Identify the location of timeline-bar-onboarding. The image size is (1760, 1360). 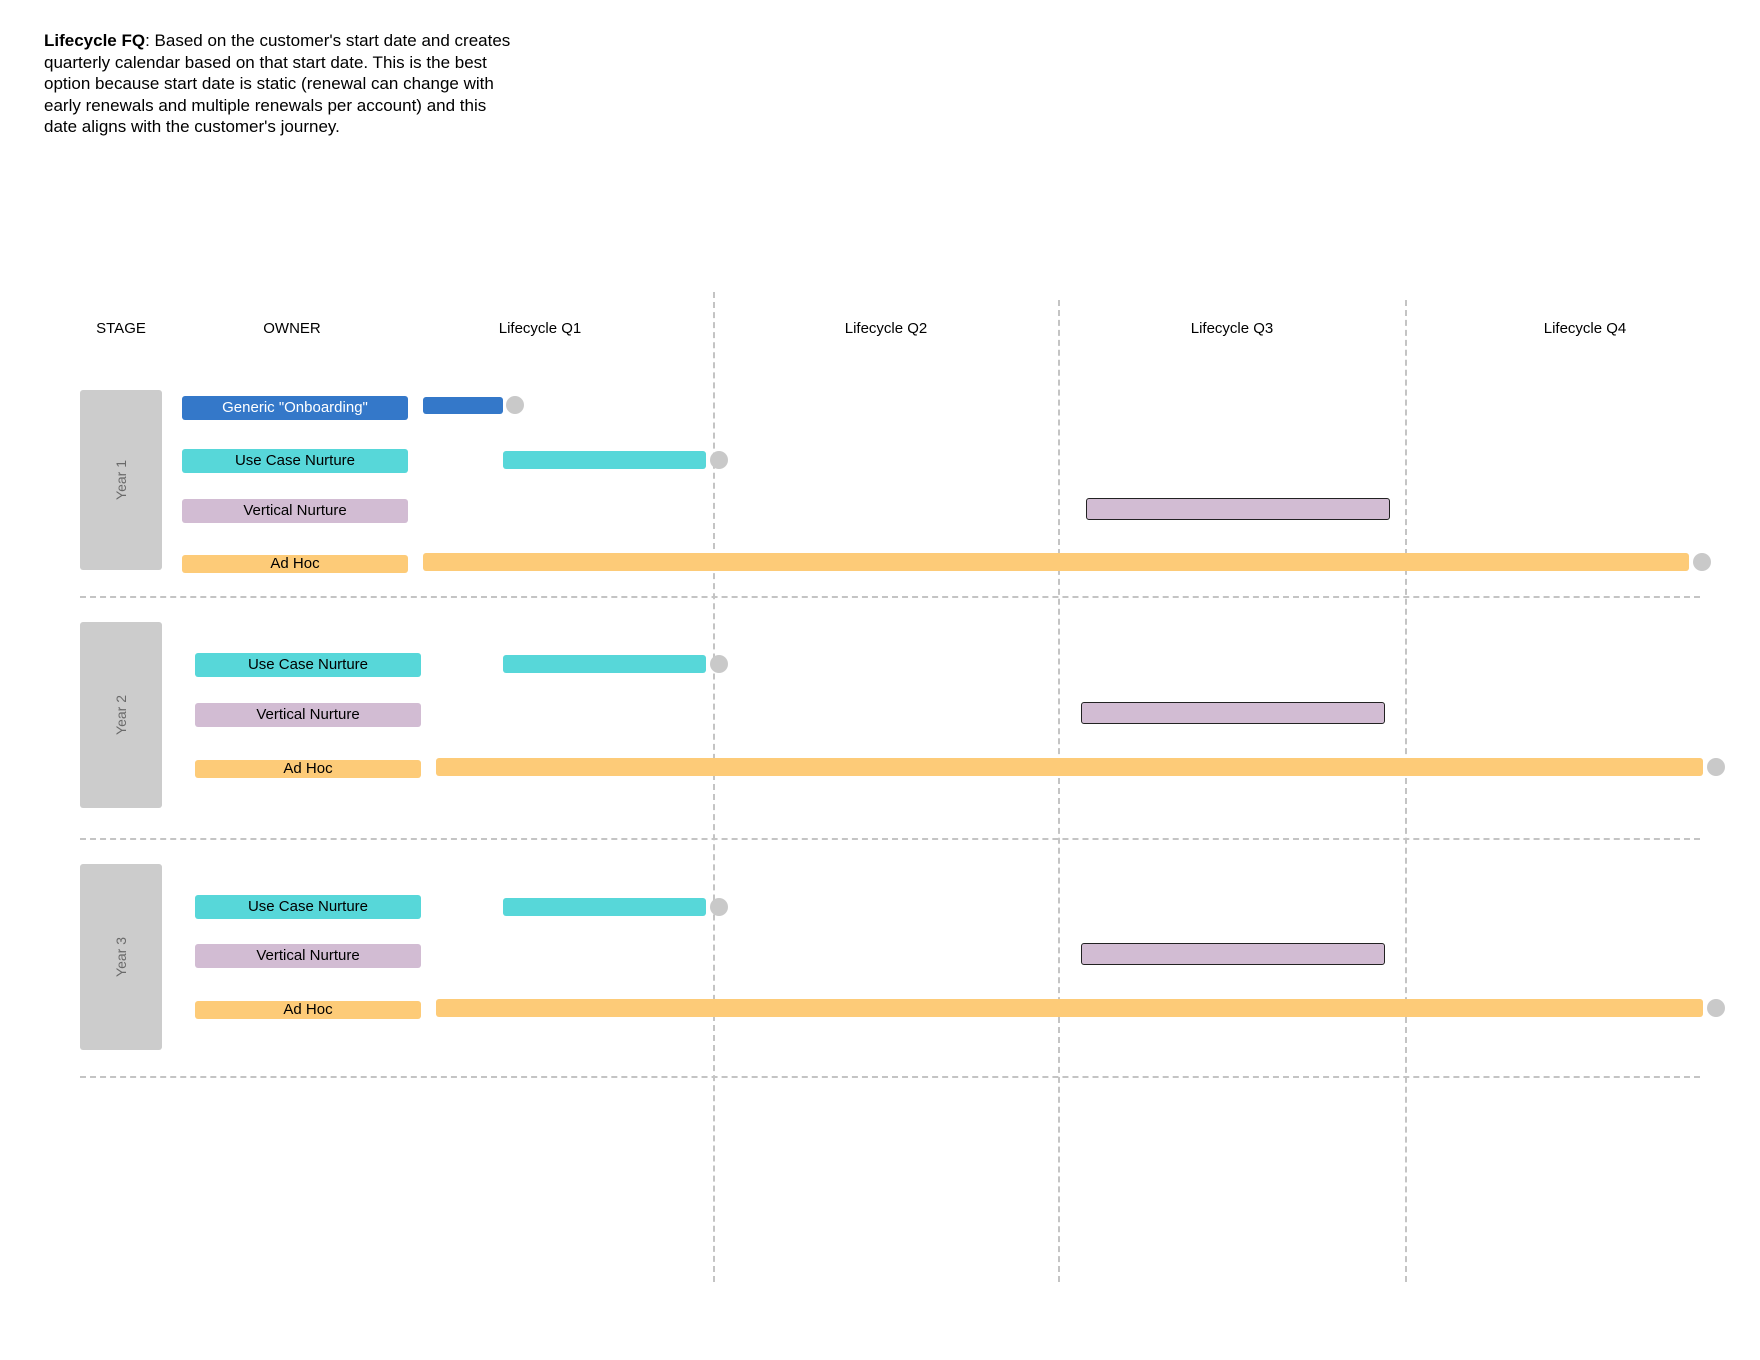
(463, 405).